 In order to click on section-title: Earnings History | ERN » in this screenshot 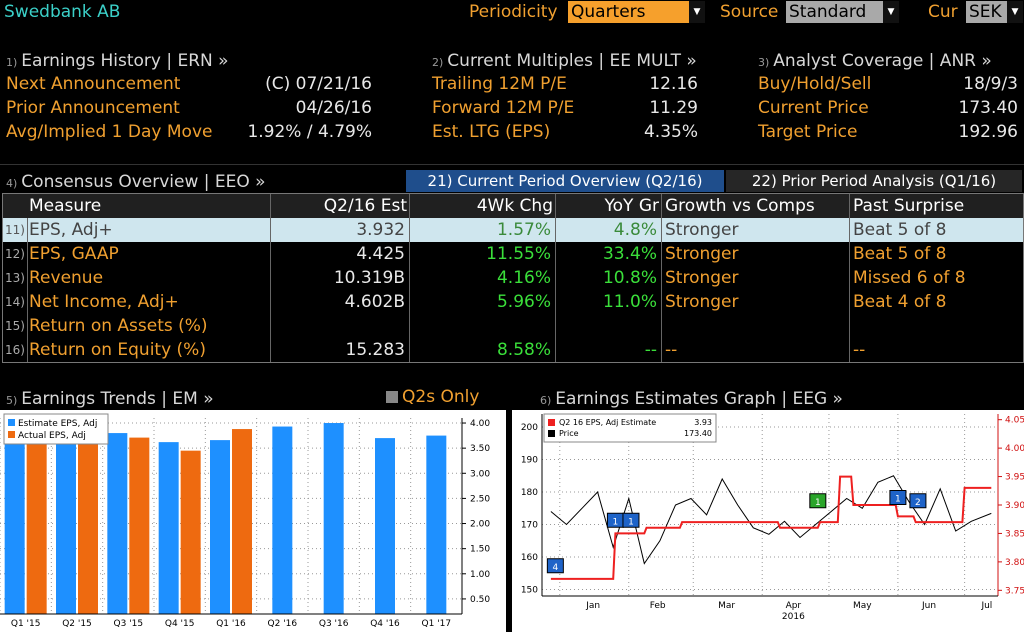, I will do `click(125, 61)`.